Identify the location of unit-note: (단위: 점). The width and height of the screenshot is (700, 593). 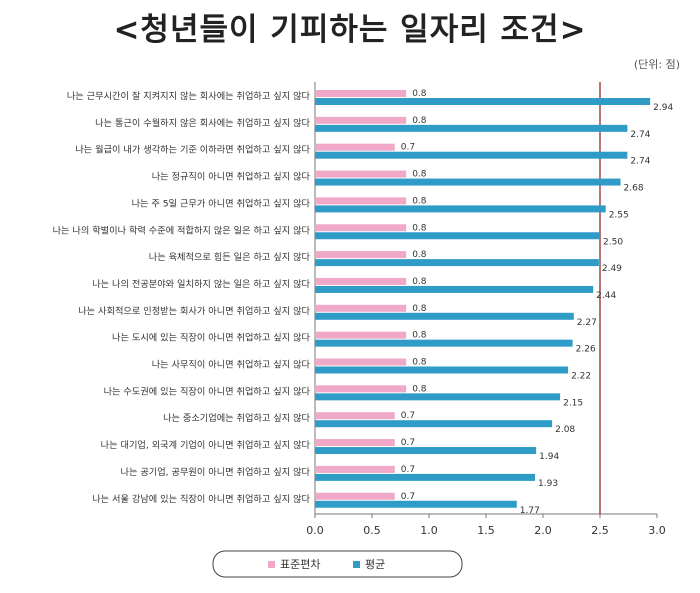
(656, 64).